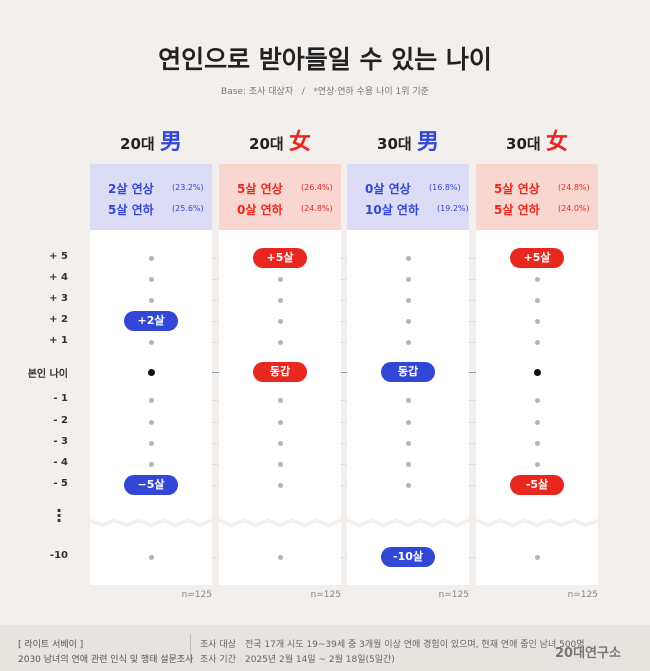 Image resolution: width=650 pixels, height=671 pixels. I want to click on row-label: - 3, so click(60, 441).